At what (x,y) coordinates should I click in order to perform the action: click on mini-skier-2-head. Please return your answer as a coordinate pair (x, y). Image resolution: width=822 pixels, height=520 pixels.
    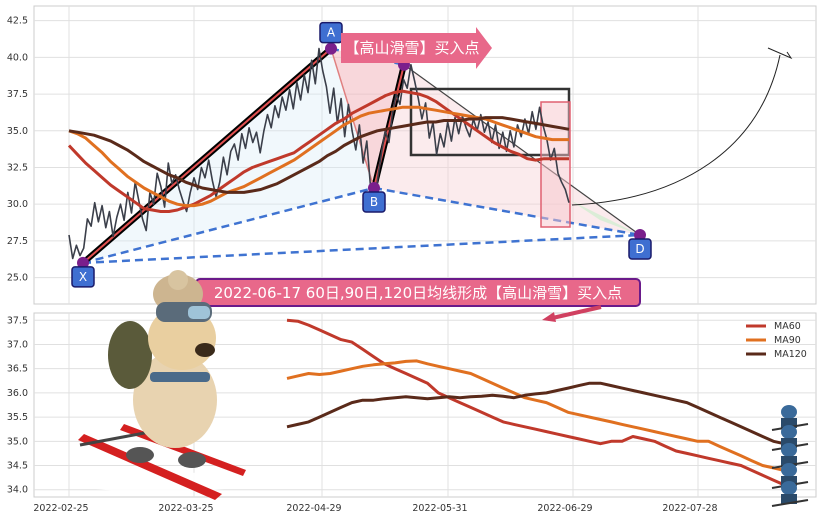
    Looking at the image, I should click on (789, 450).